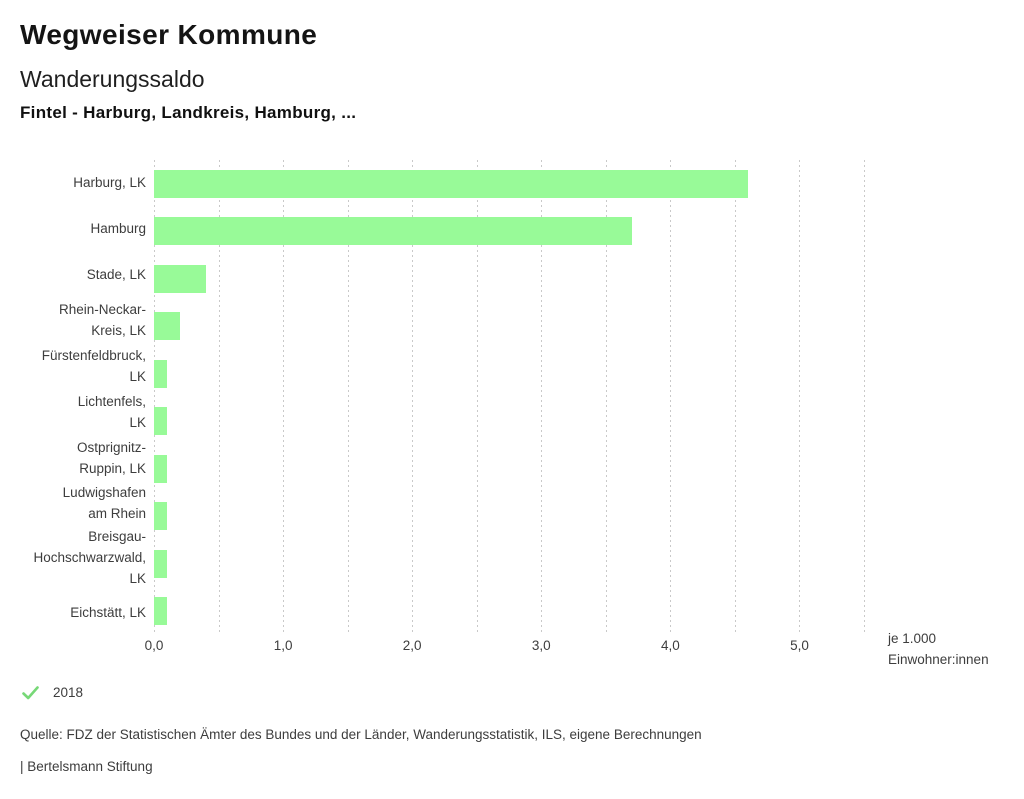 This screenshot has height=799, width=1024. I want to click on legend-label: 2018, so click(68, 692).